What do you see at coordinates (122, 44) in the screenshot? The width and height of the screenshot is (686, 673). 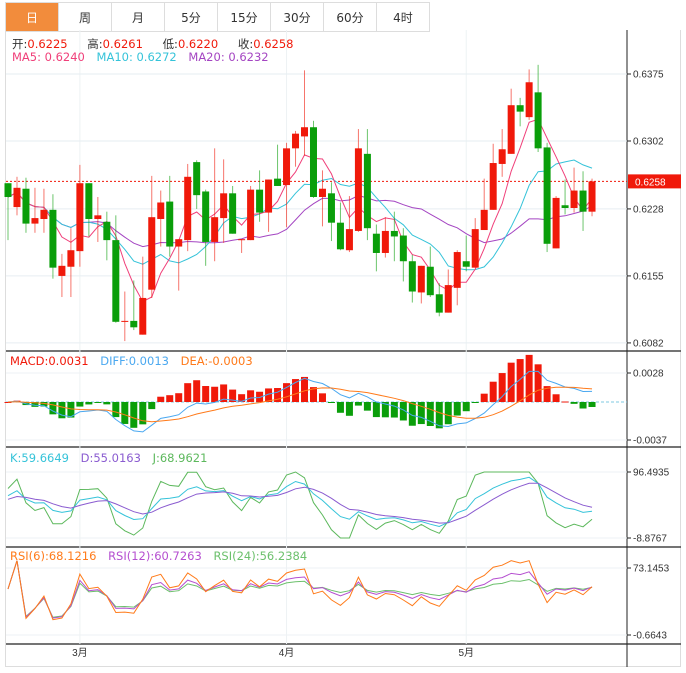 I see `high-value: 0.6261` at bounding box center [122, 44].